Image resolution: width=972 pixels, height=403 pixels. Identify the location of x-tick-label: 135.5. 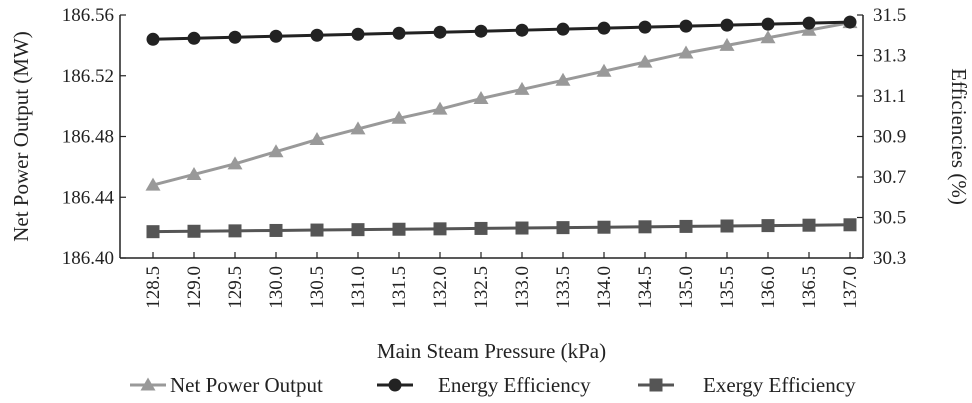
(727, 287).